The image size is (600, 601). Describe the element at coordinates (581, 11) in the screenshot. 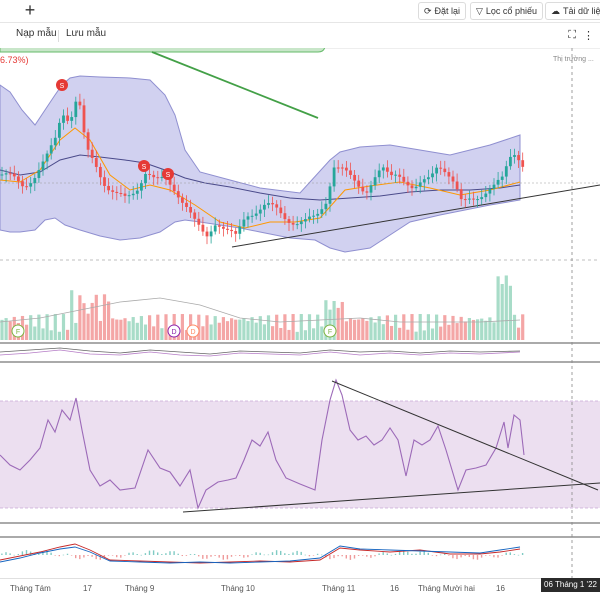

I see `download-data-label: Tải dữ liệ` at that location.